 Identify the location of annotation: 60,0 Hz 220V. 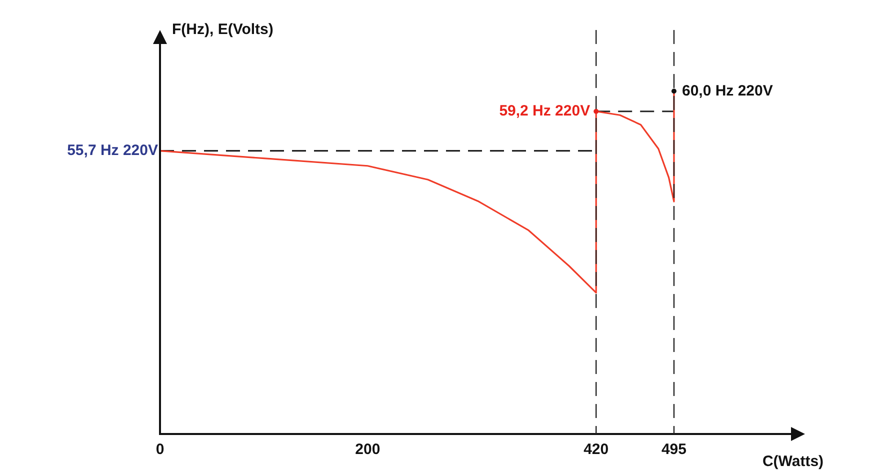
(727, 91).